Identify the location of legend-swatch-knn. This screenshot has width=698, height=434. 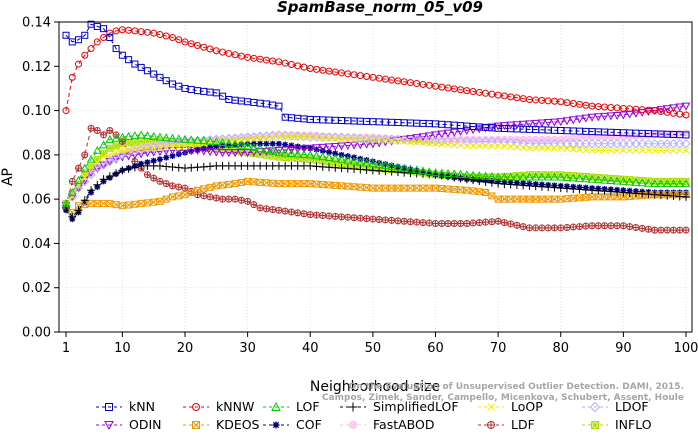
(109, 407).